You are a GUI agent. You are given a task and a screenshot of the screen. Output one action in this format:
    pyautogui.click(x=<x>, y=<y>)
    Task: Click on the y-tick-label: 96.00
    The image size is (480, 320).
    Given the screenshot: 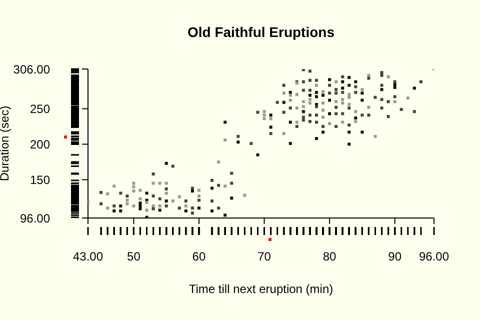 What is the action you would take?
    pyautogui.click(x=35, y=218)
    